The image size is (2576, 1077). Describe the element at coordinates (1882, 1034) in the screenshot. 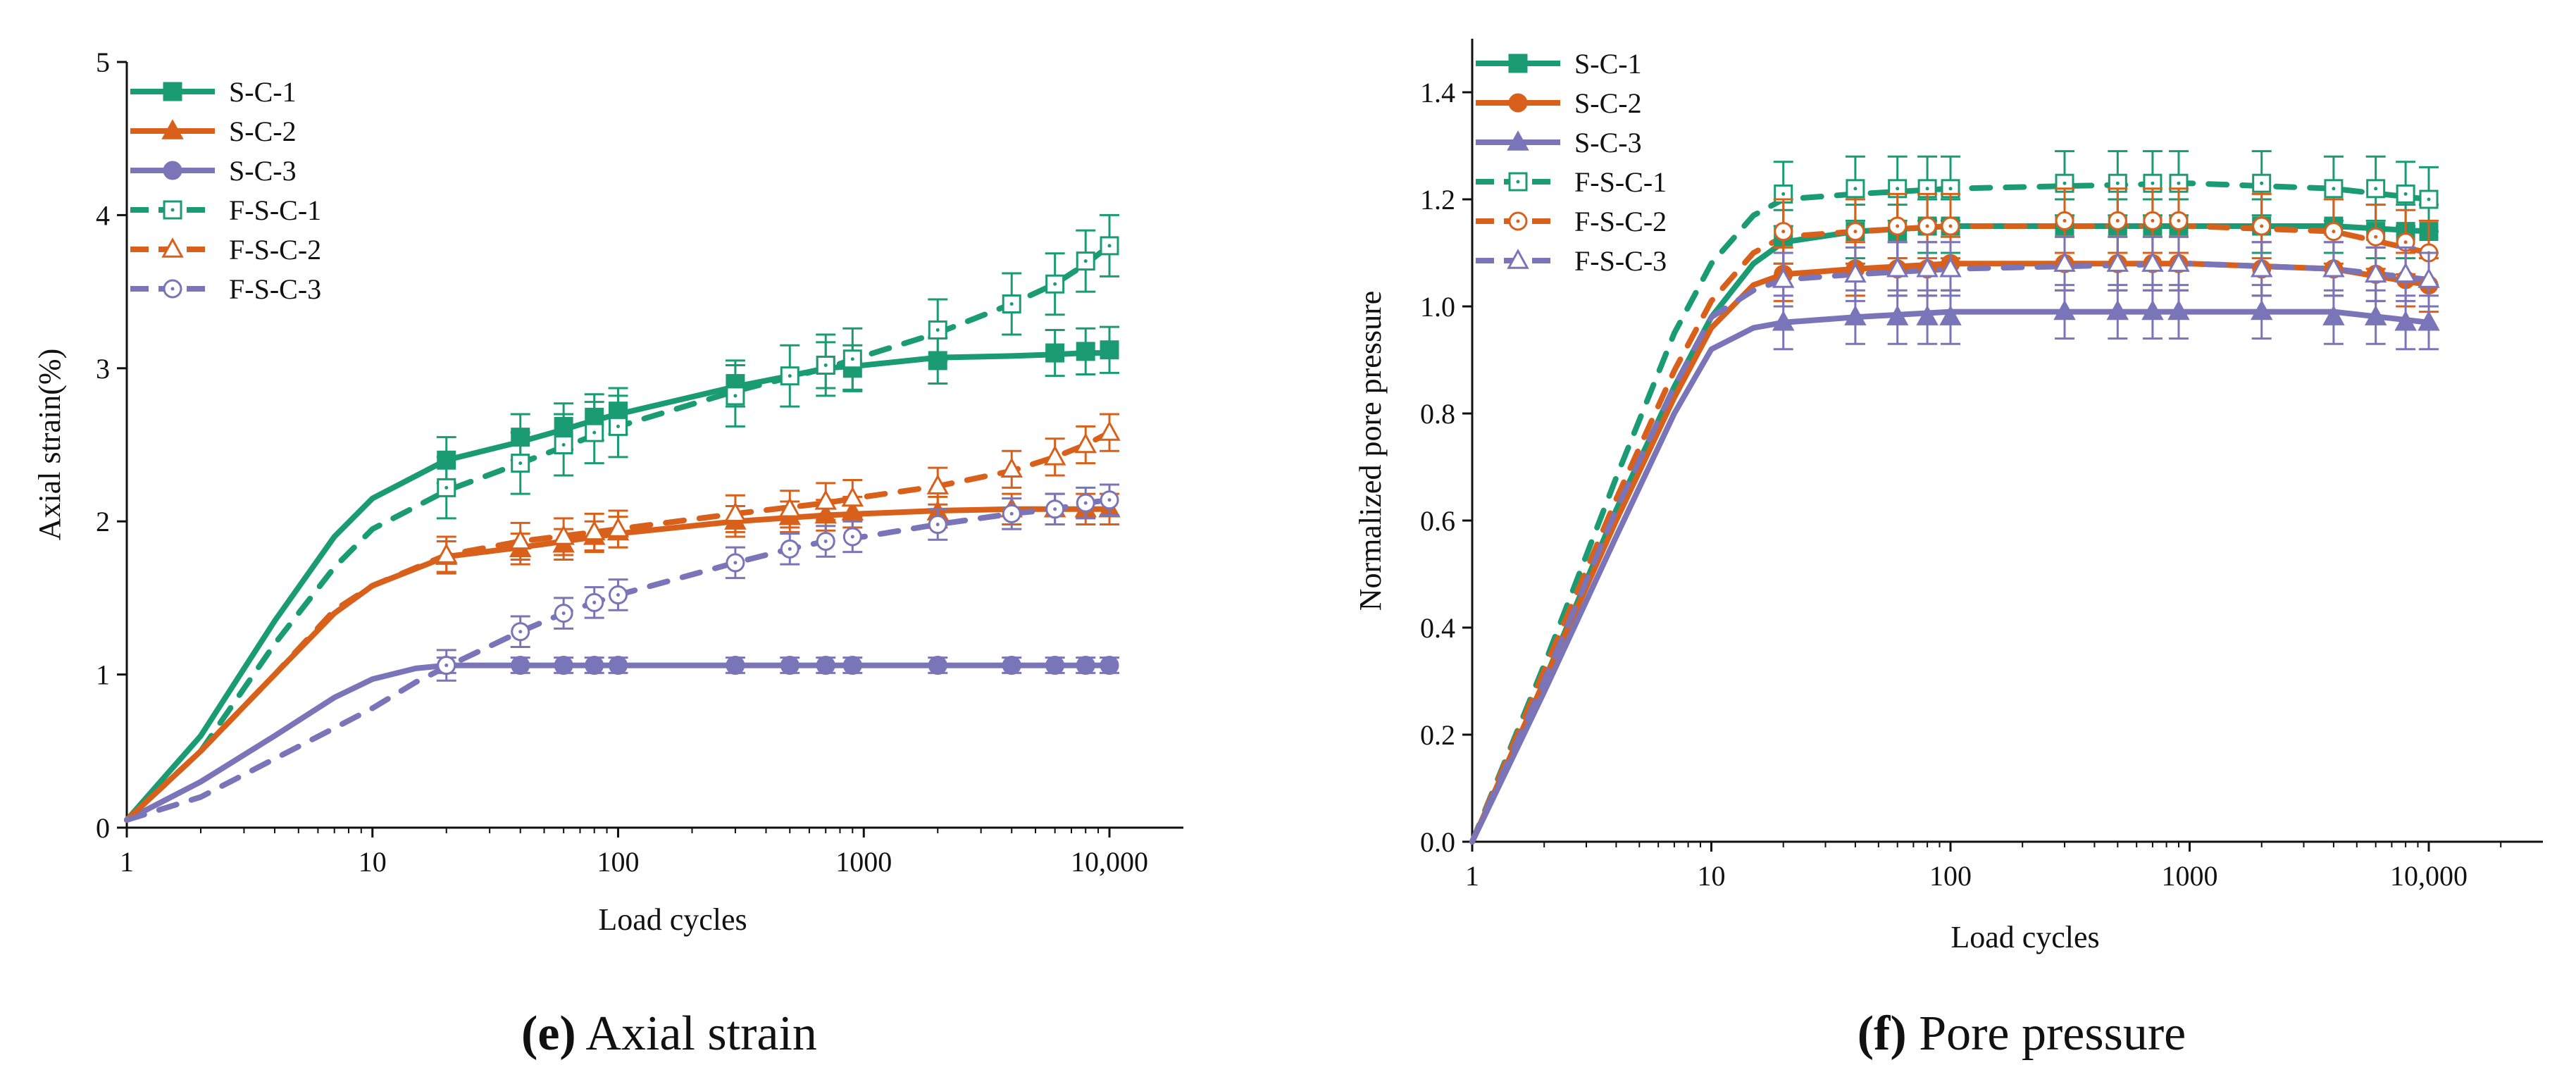

I see `caption-letter: (f)` at that location.